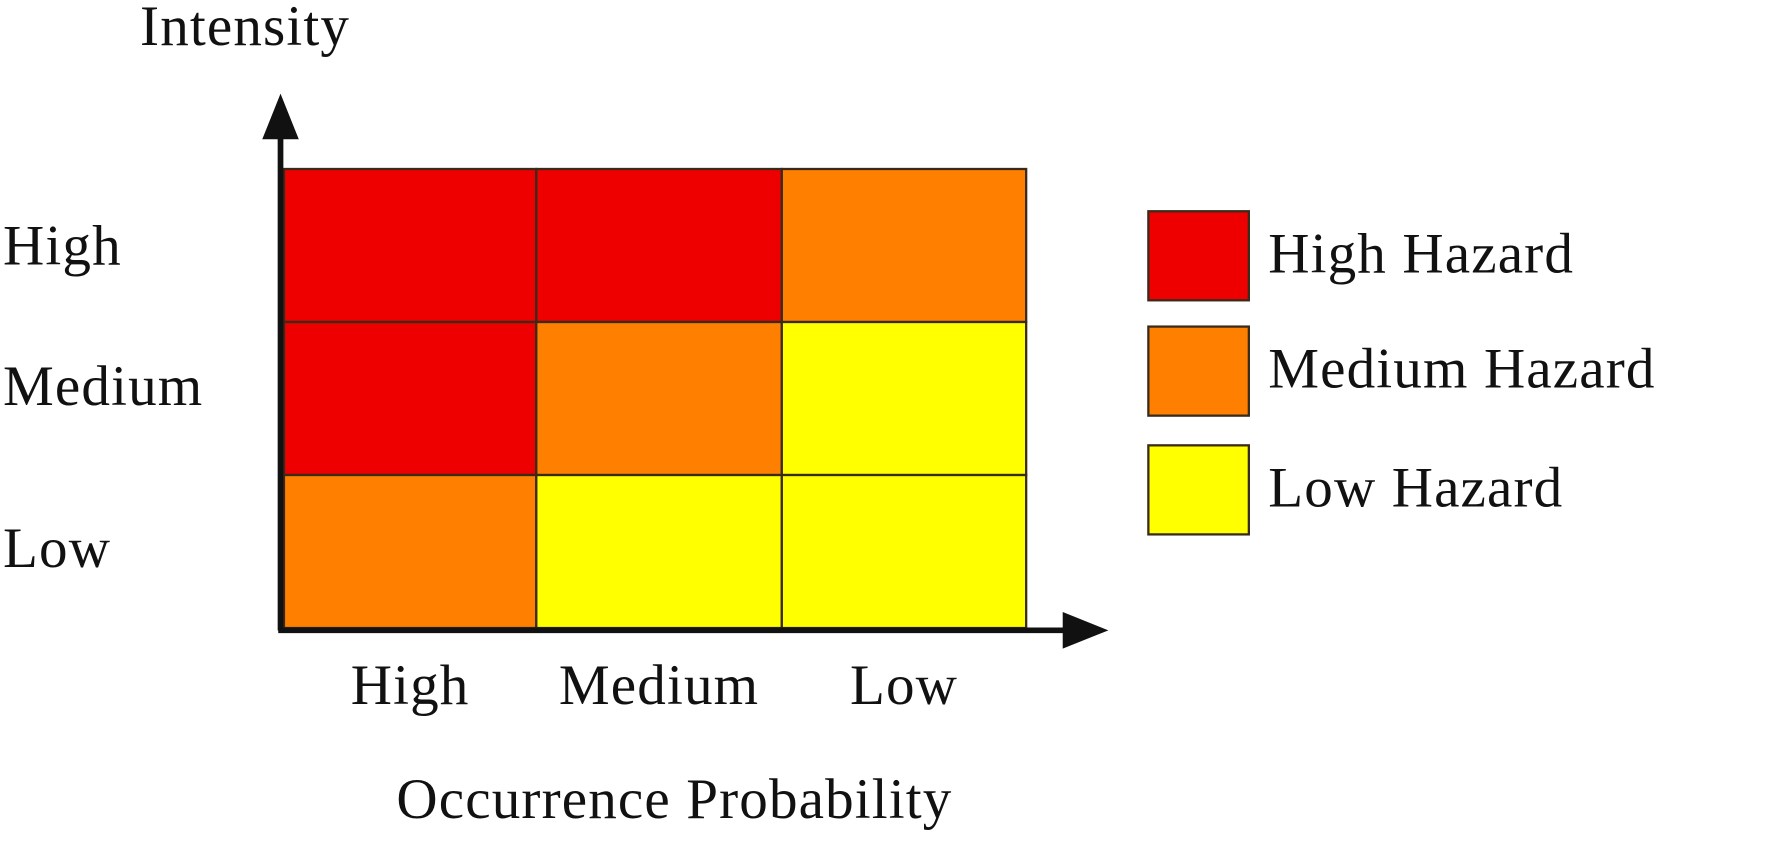 This screenshot has width=1792, height=845. Describe the element at coordinates (62, 245) in the screenshot. I see `row-label: High` at that location.